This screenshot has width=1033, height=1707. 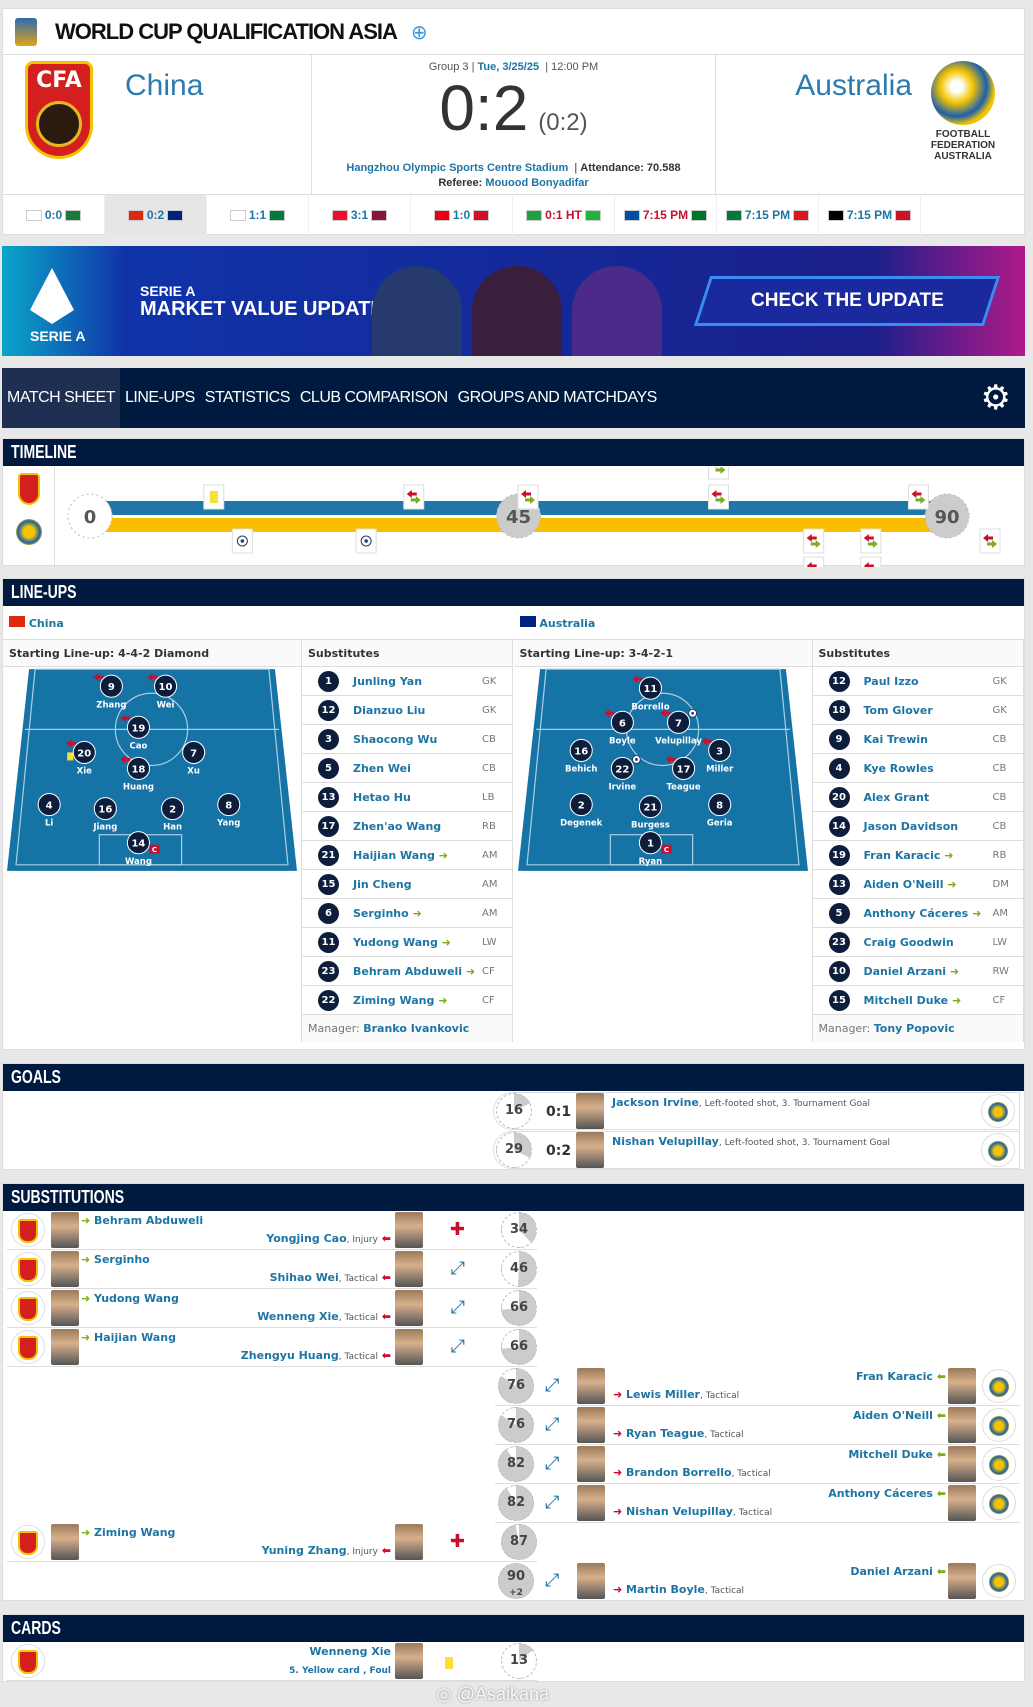 What do you see at coordinates (928, 681) in the screenshot?
I see `player-link: Paul Izzo` at bounding box center [928, 681].